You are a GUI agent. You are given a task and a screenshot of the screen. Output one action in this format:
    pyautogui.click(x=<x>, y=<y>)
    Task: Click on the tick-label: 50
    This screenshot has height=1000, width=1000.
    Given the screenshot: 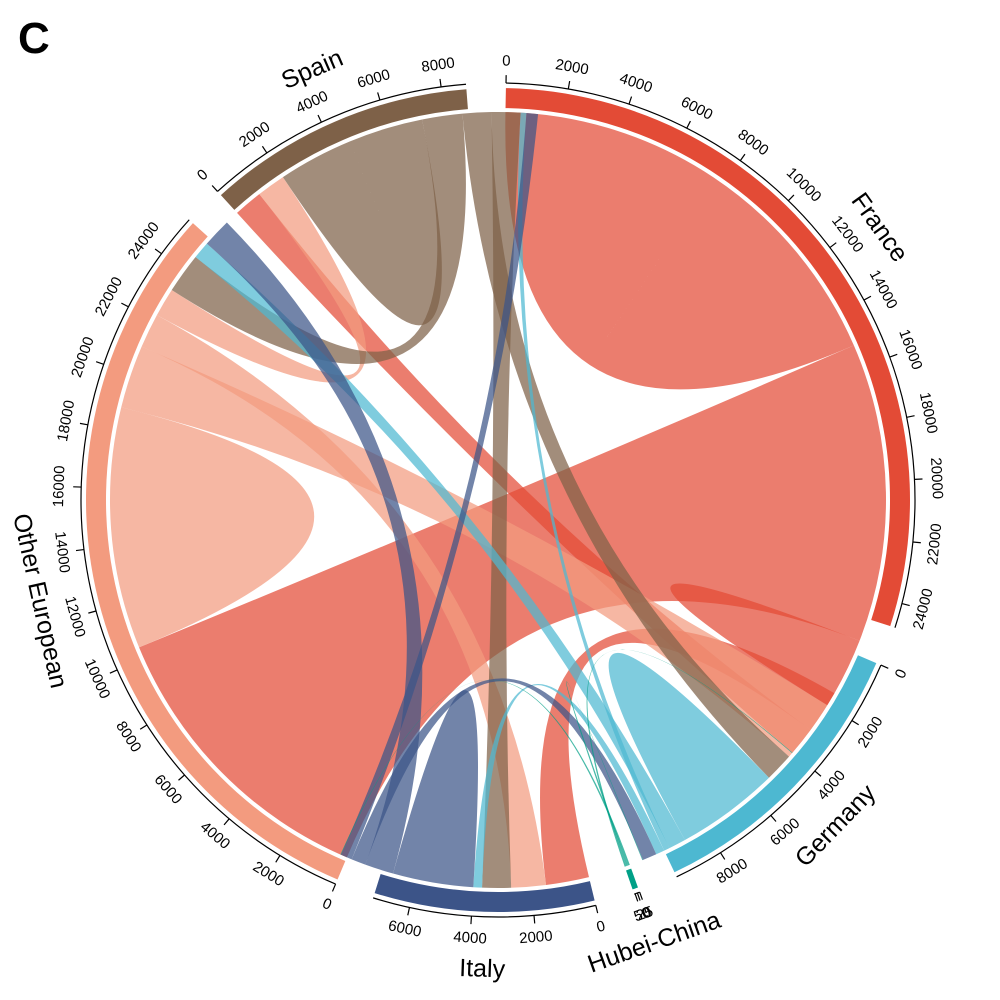 What is the action you would take?
    pyautogui.click(x=642, y=915)
    